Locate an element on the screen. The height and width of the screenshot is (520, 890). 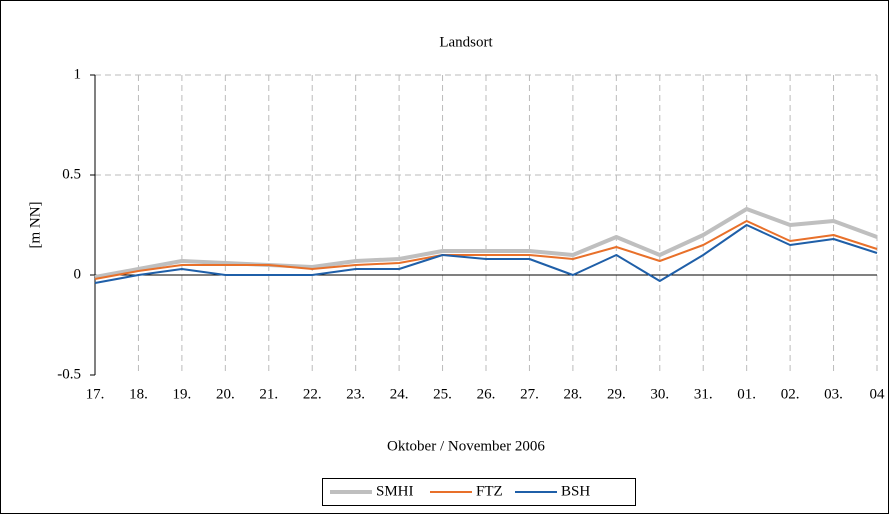
x-tick-label: 28. is located at coordinates (573, 394).